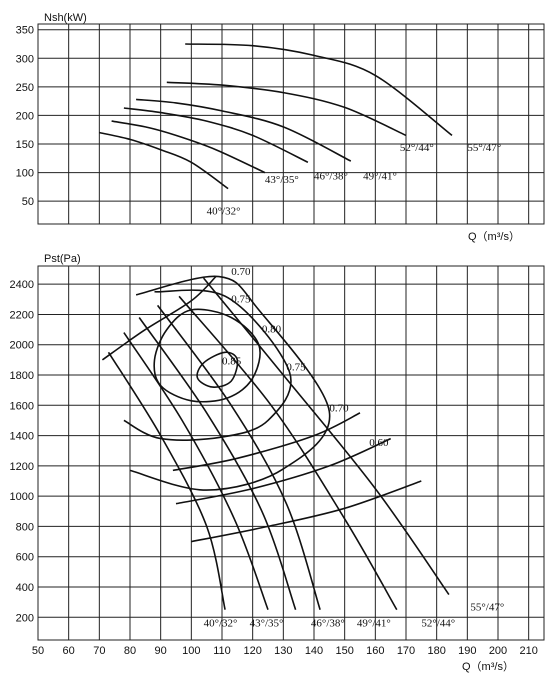  Describe the element at coordinates (417, 148) in the screenshot. I see `power-curve-label: 52°/44°` at that location.